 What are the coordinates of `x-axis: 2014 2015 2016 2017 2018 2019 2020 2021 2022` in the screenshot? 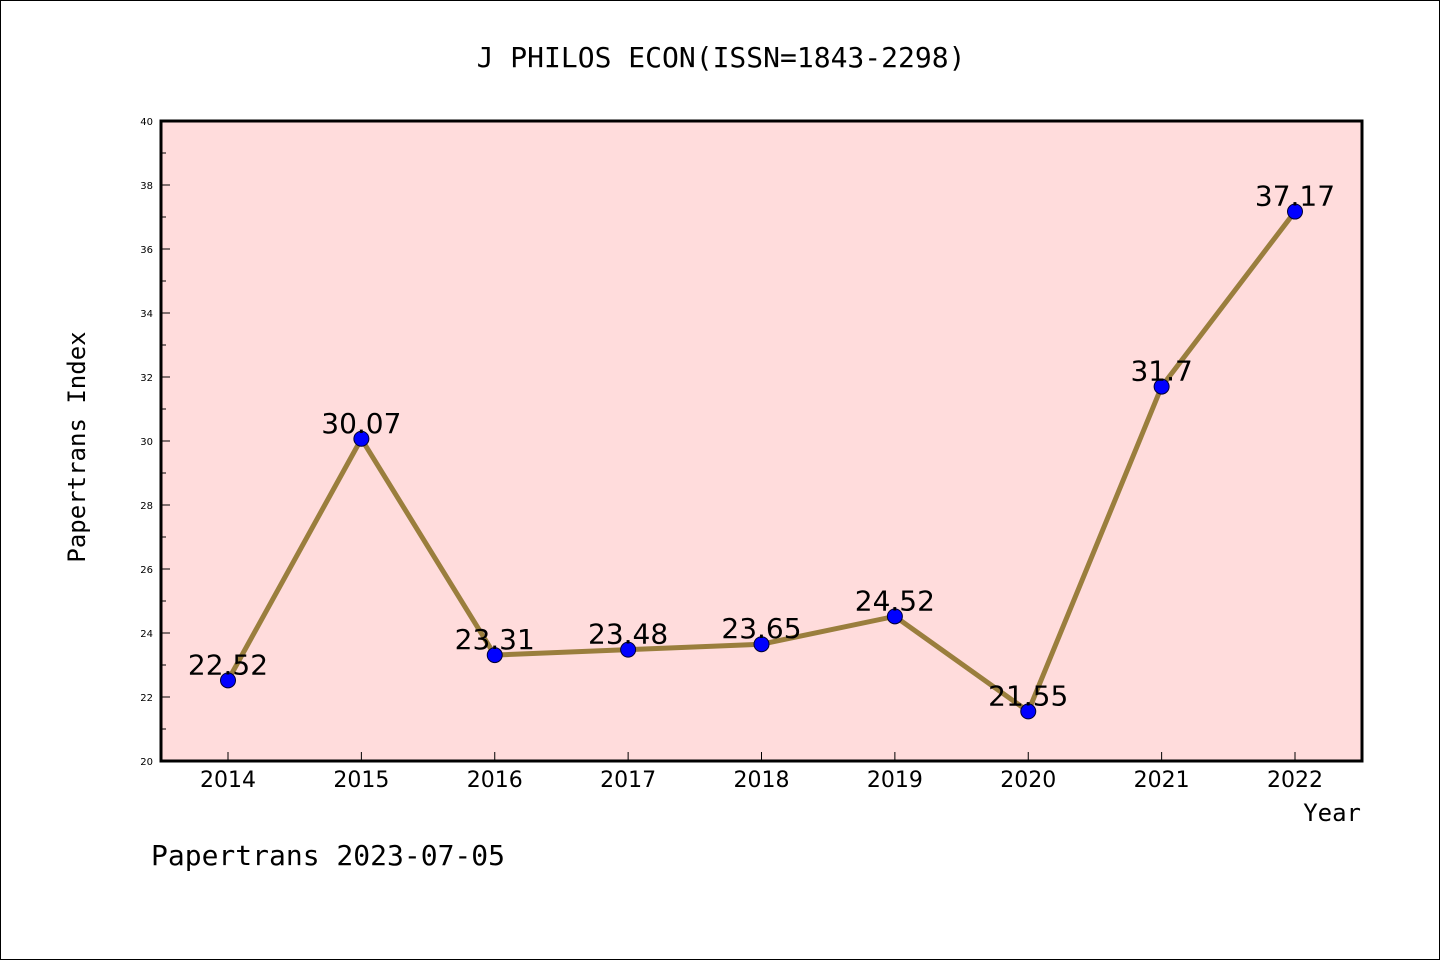 It's located at (761, 772).